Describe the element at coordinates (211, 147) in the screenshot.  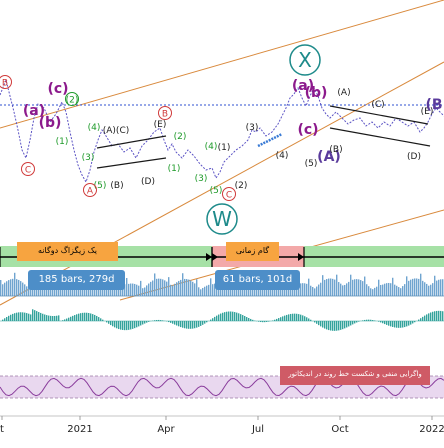
I see `wave-label: (4)` at that location.